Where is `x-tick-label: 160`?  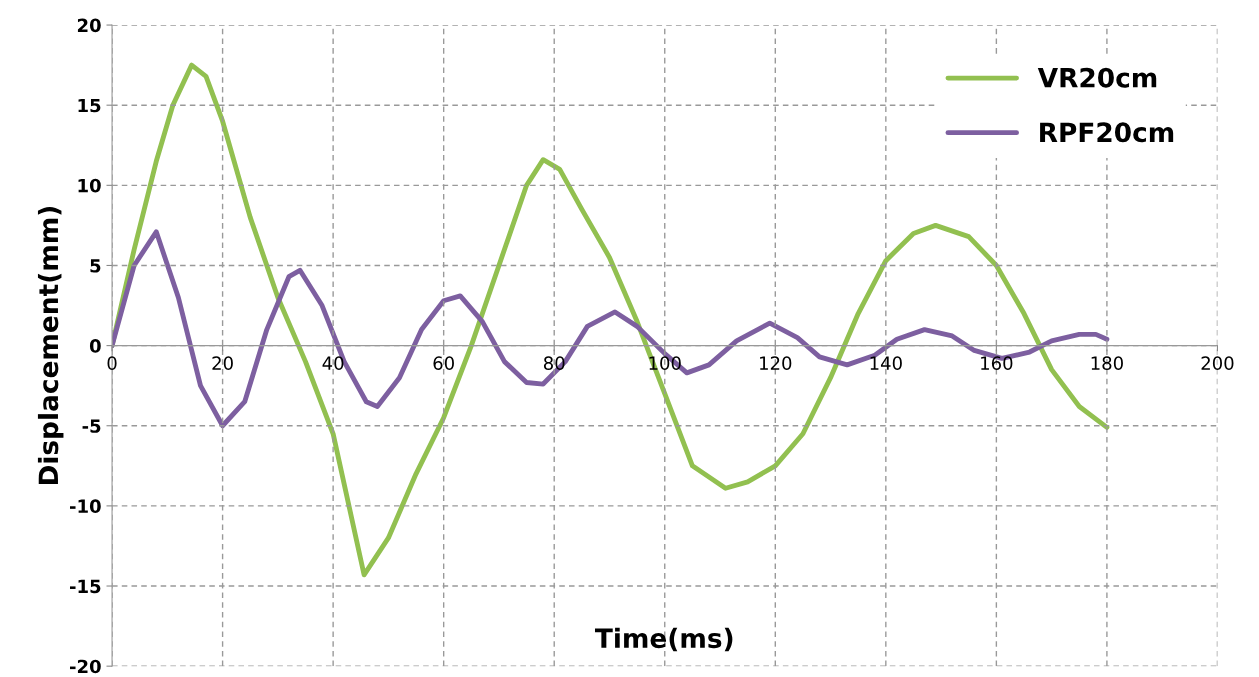 x-tick-label: 160 is located at coordinates (997, 363).